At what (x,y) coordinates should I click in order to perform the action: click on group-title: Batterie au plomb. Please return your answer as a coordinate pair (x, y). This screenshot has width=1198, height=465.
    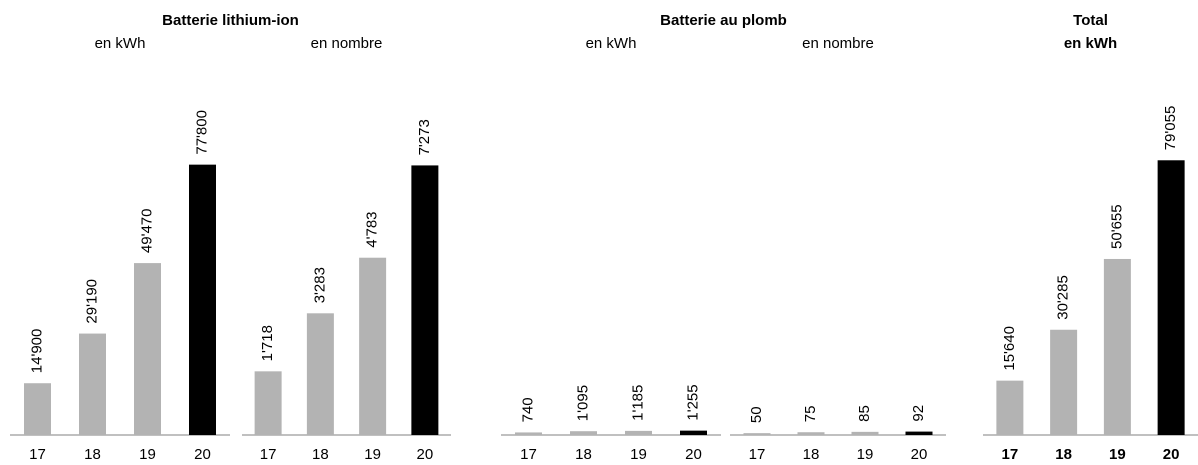
    Looking at the image, I should click on (723, 20).